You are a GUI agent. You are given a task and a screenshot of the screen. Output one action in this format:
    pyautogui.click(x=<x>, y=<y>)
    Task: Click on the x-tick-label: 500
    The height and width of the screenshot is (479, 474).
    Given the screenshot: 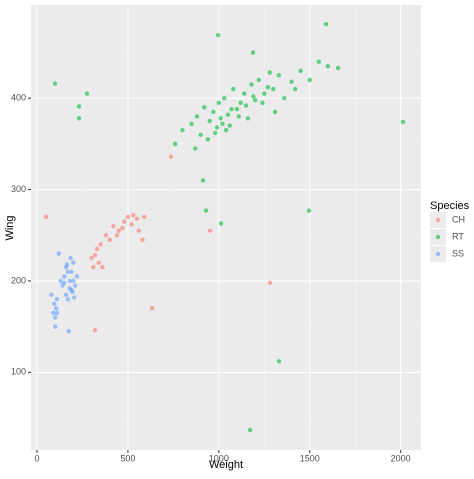 What is the action you would take?
    pyautogui.click(x=127, y=458)
    